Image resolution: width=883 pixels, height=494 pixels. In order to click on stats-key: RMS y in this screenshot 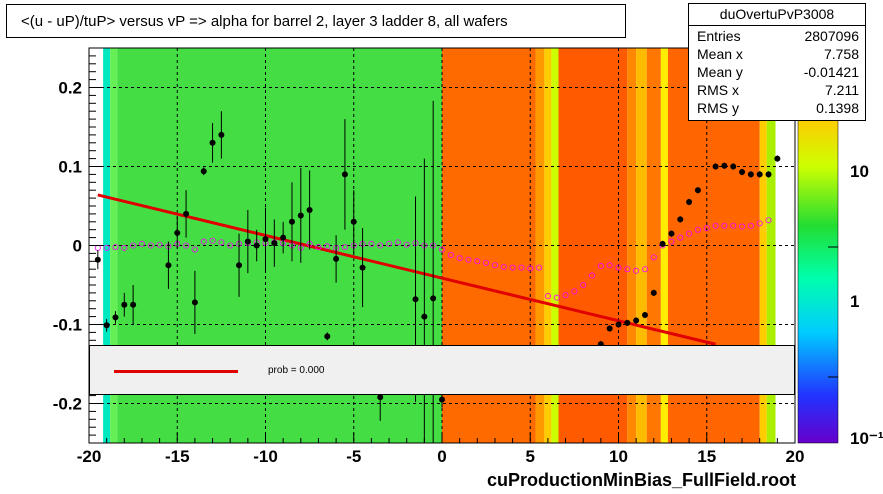, I will do `click(718, 108)`.